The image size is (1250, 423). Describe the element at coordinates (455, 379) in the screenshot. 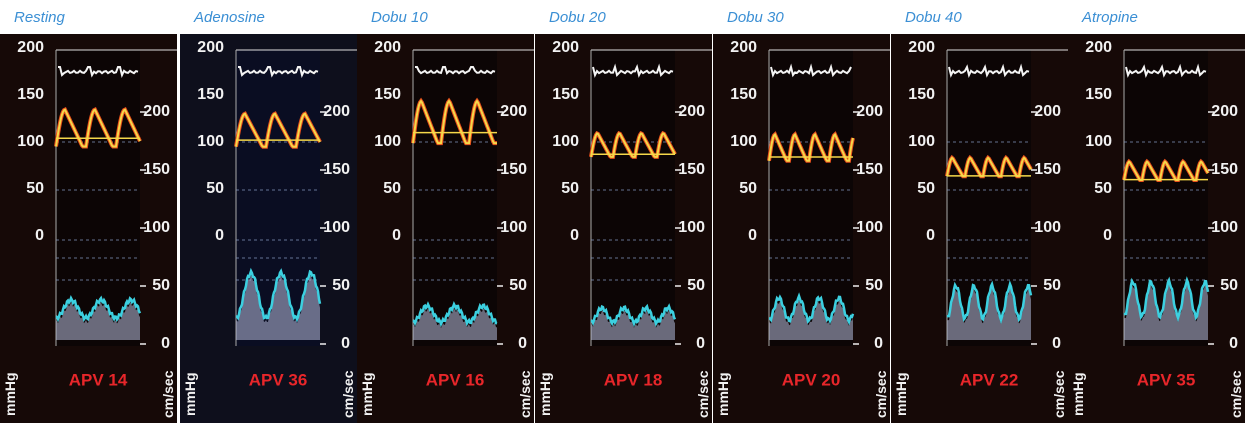

I see `apv-label: APV 16` at that location.